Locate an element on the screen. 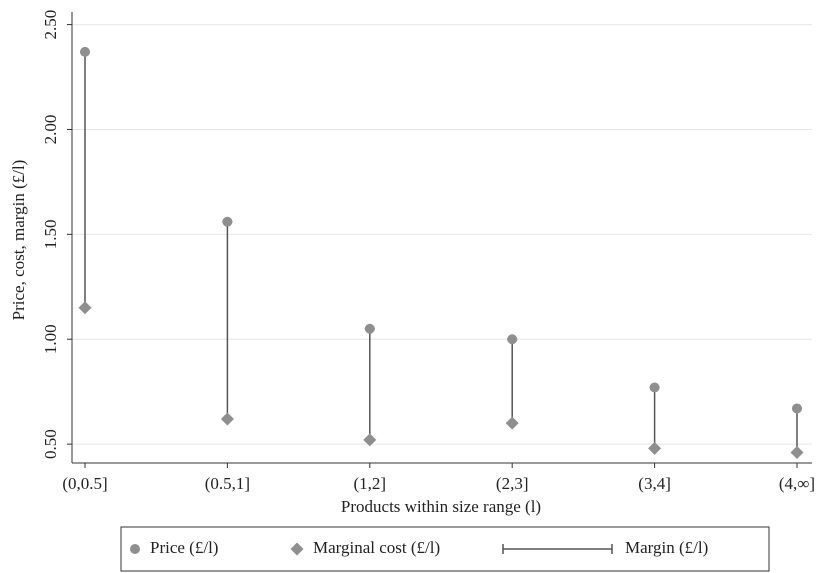 This screenshot has height=573, width=818. legend-label: Price (£/l) is located at coordinates (184, 547).